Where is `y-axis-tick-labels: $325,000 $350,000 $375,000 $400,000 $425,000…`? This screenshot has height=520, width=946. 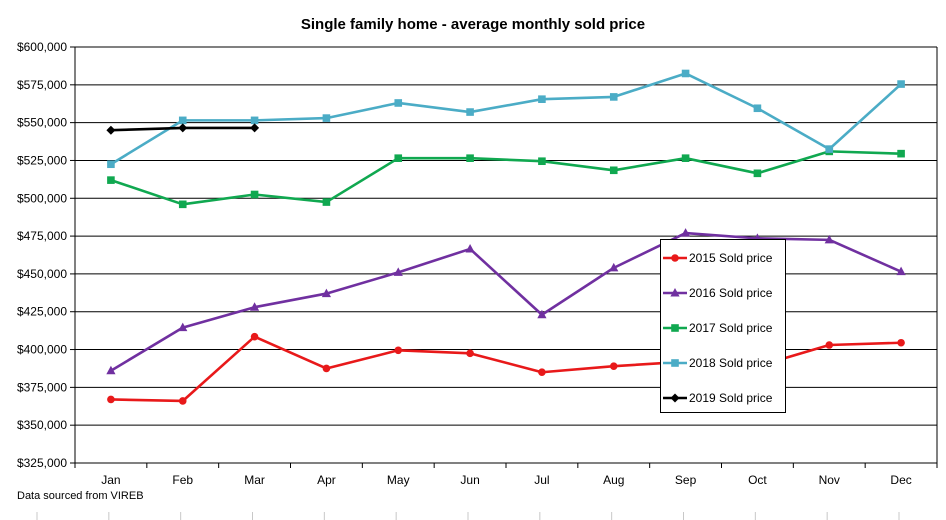 y-axis-tick-labels: $325,000 $350,000 $375,000 $400,000 $425,000… is located at coordinates (42, 255).